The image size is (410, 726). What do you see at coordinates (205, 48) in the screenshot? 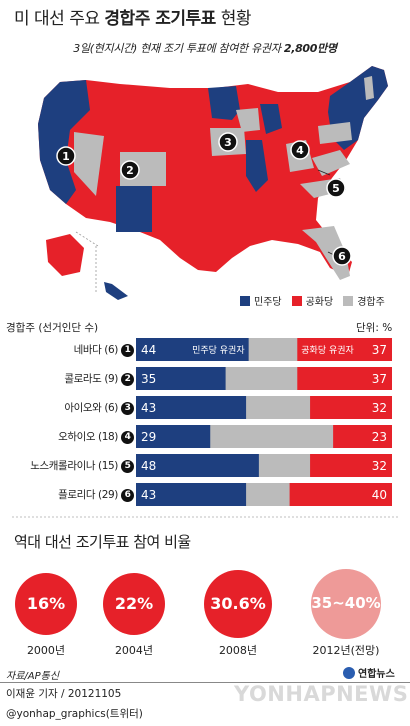
I see `subtitle: 3일(현지시간) 현재 조기 투표에 참여한 유권자 2,800만명` at bounding box center [205, 48].